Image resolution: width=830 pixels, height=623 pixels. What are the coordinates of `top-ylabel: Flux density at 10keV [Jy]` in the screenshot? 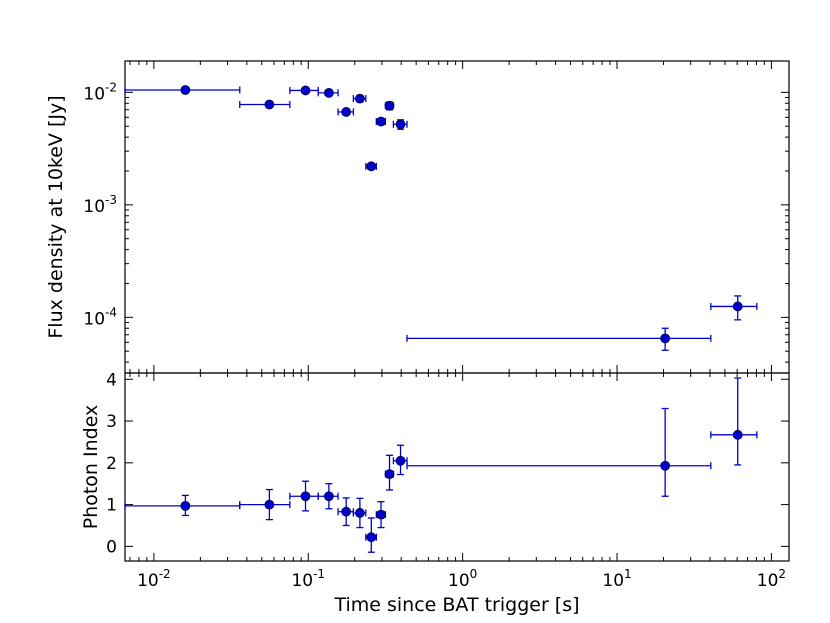 It's located at (56, 216).